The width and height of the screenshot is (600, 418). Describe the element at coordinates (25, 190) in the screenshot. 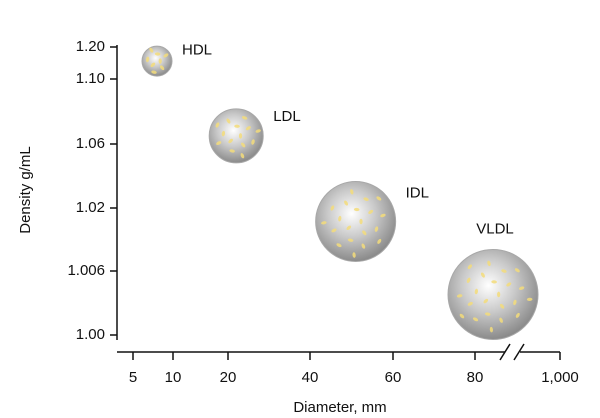

I see `y-axis-title: Density g/mL` at that location.